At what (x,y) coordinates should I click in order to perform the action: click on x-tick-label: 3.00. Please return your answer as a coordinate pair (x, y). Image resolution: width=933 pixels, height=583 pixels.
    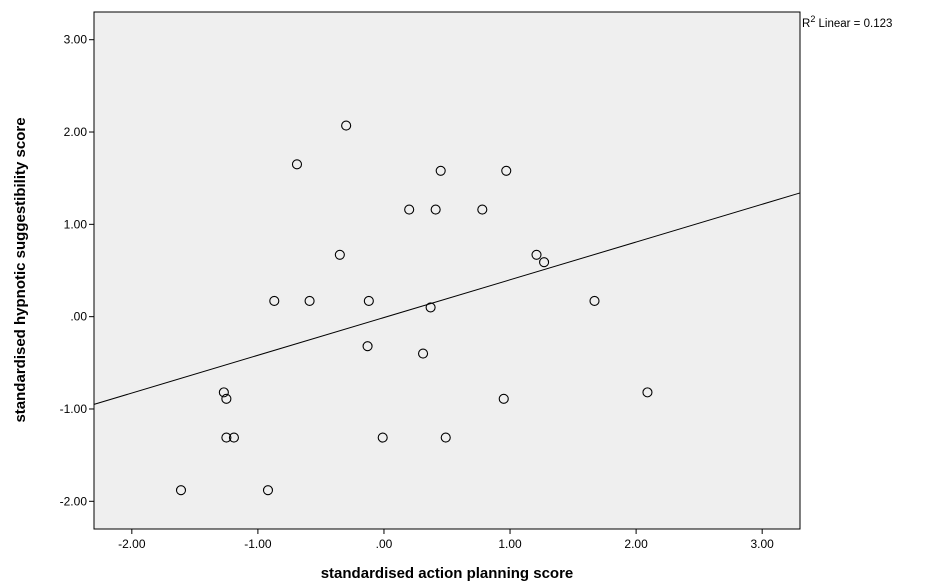
    Looking at the image, I should click on (762, 544).